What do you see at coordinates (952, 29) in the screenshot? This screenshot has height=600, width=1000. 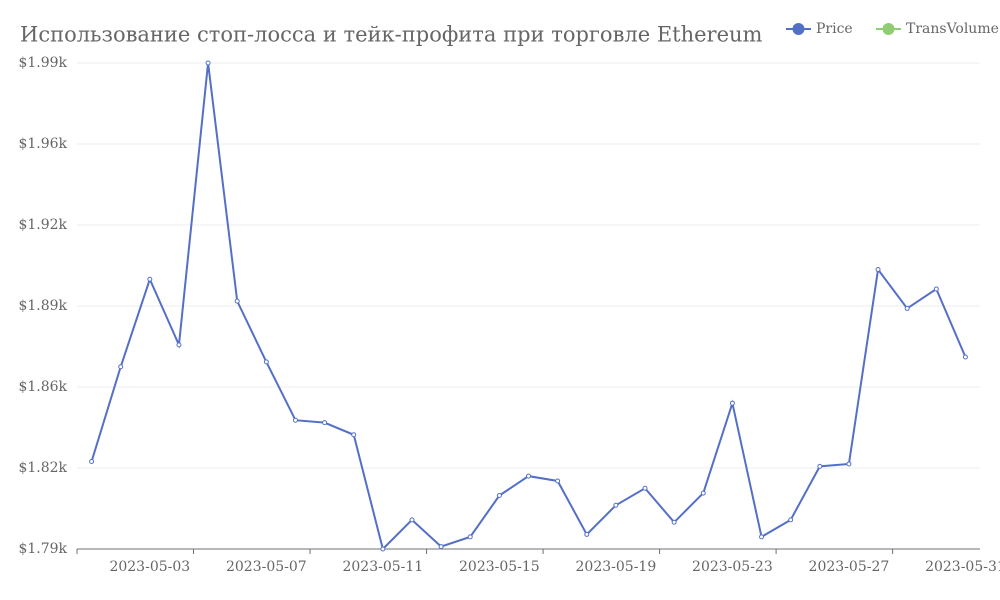 I see `legend-label: TransVolume` at bounding box center [952, 29].